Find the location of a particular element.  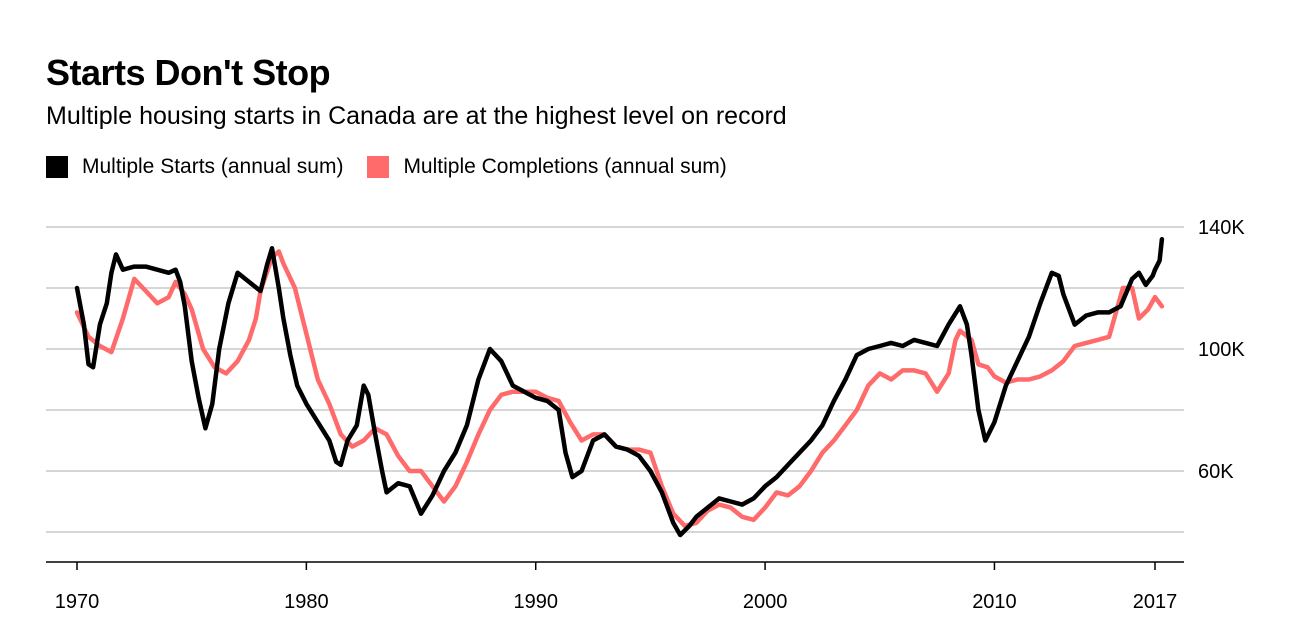

legend-label-starts: Multiple Starts (annual sum) is located at coordinates (213, 166).